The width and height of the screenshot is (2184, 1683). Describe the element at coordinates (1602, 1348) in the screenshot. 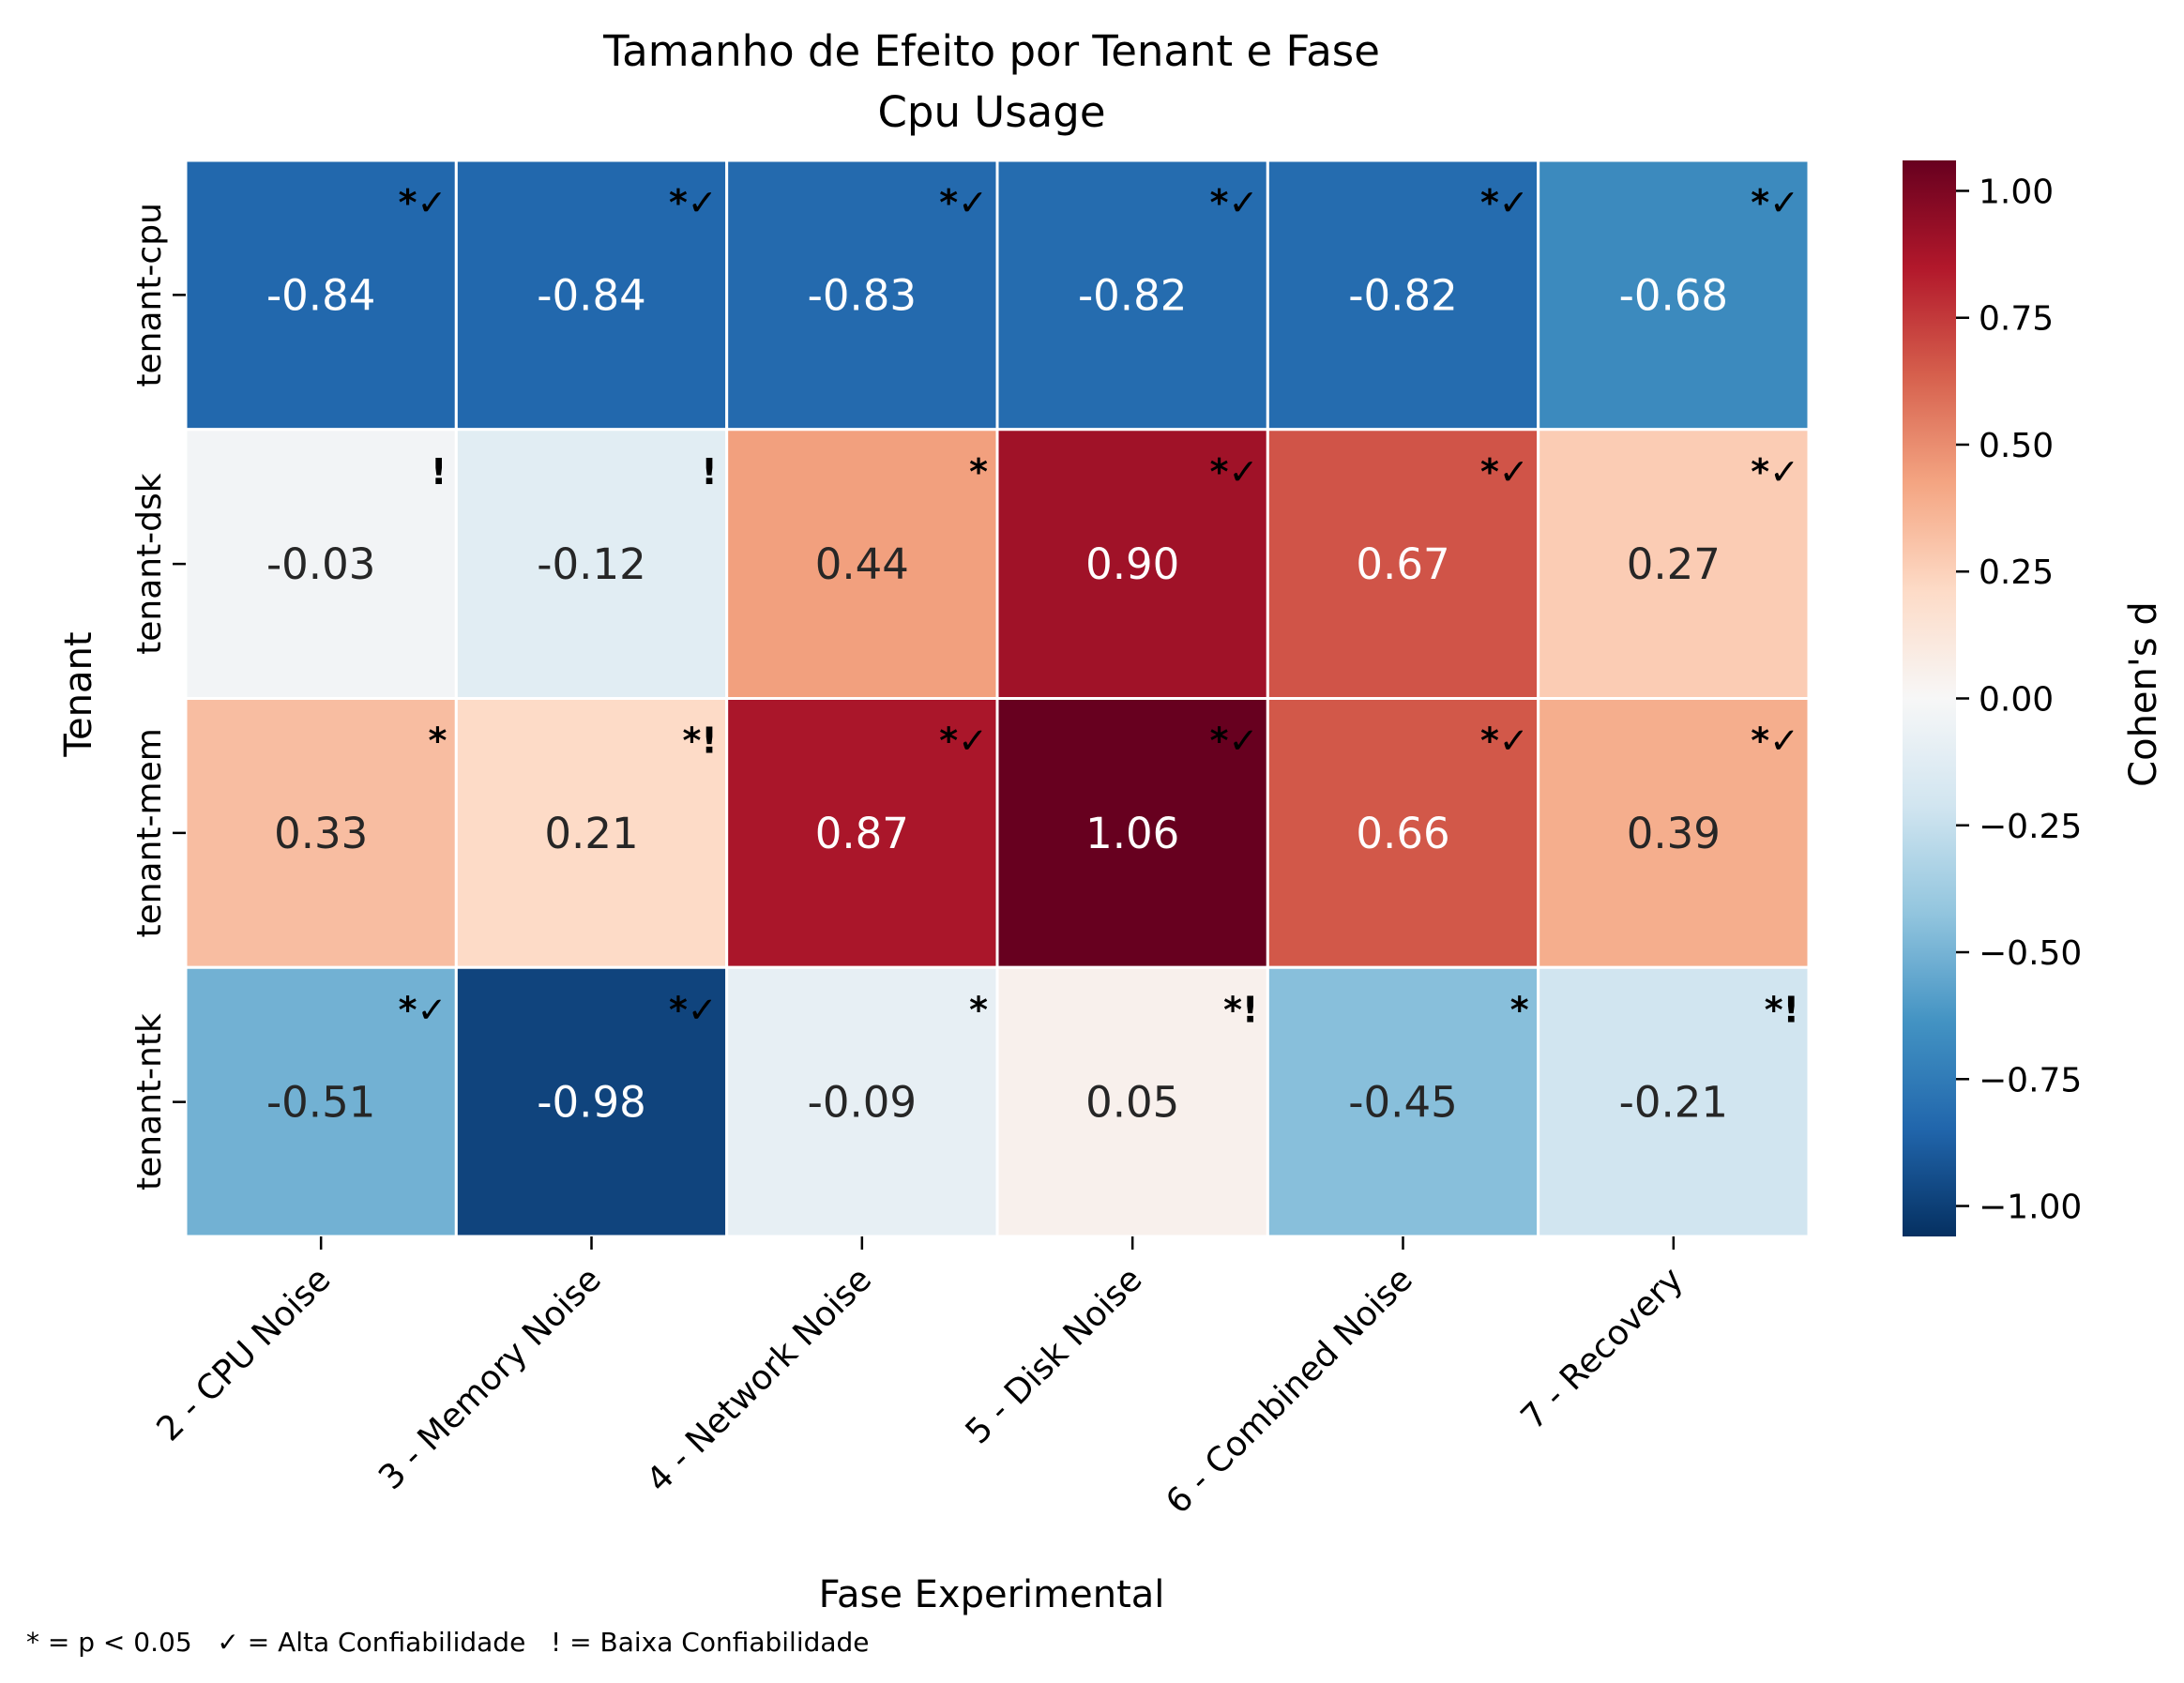

I see `x-tick-label: 7 - Recovery` at that location.